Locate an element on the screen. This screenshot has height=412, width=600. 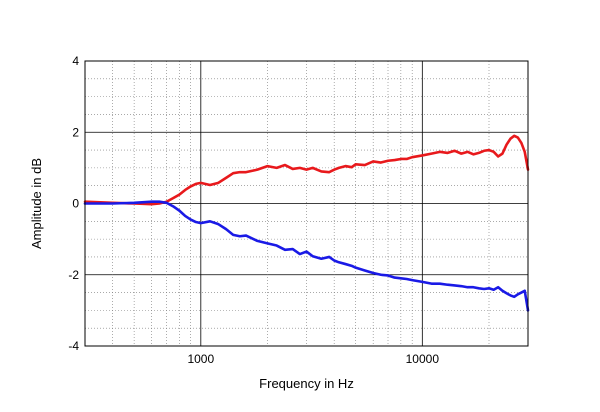
x-tick-label: 1000 is located at coordinates (200, 359).